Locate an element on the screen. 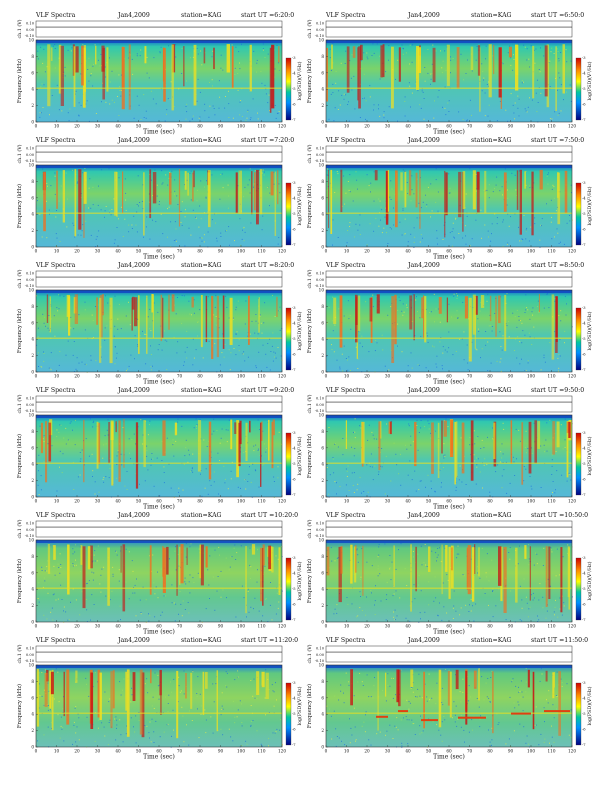 The width and height of the screenshot is (612, 796). y-tick-label: 6 is located at coordinates (32, 572).